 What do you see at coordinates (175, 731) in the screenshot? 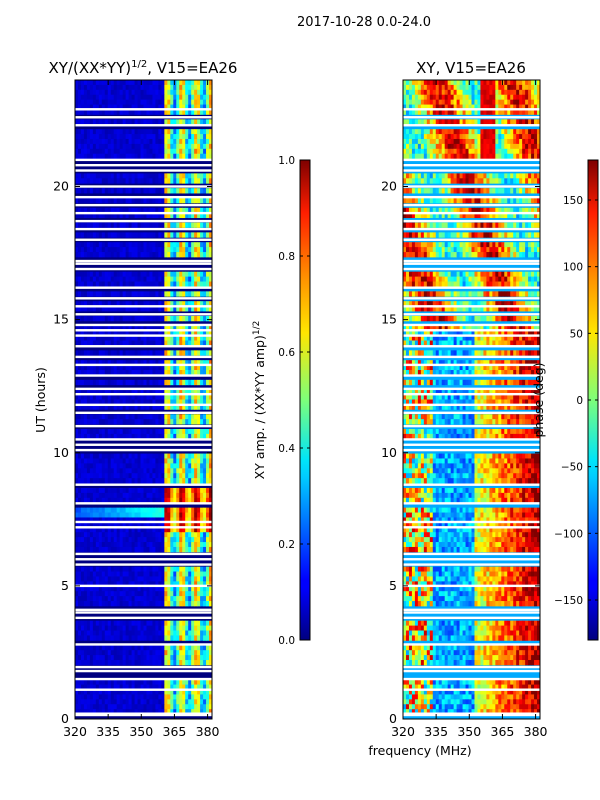
I see `amplitude-xtick-label: 365` at bounding box center [175, 731].